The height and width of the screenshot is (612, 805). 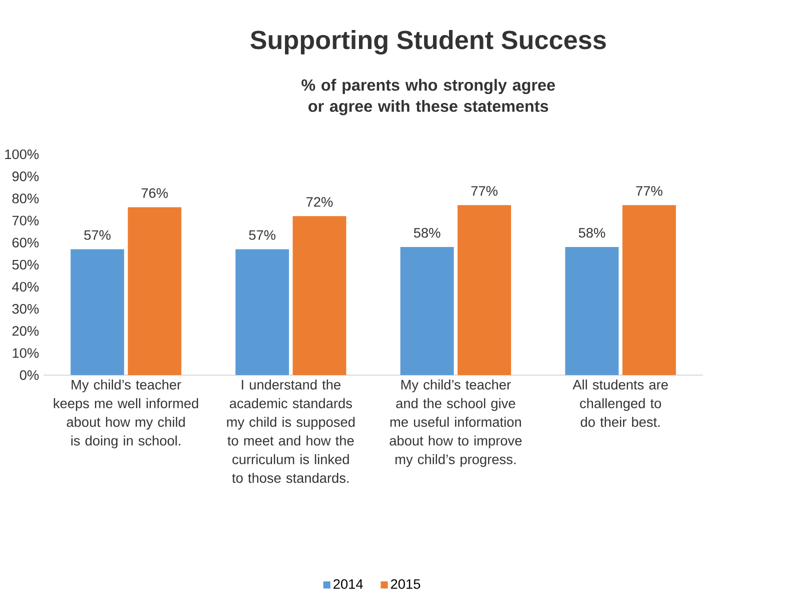 What do you see at coordinates (22, 154) in the screenshot?
I see `y-tick-label: 100%` at bounding box center [22, 154].